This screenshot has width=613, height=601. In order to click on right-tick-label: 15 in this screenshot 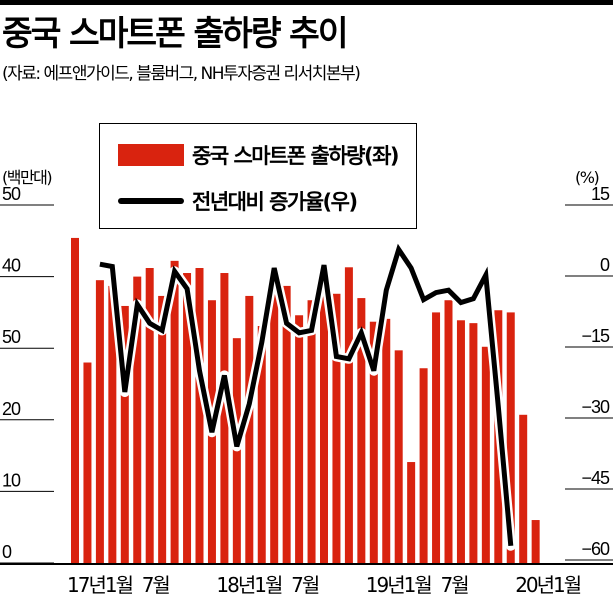, I will do `click(600, 194)`.